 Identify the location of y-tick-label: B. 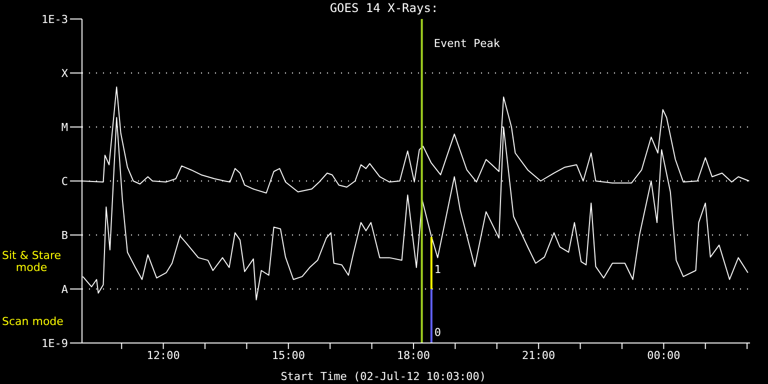
(64, 235).